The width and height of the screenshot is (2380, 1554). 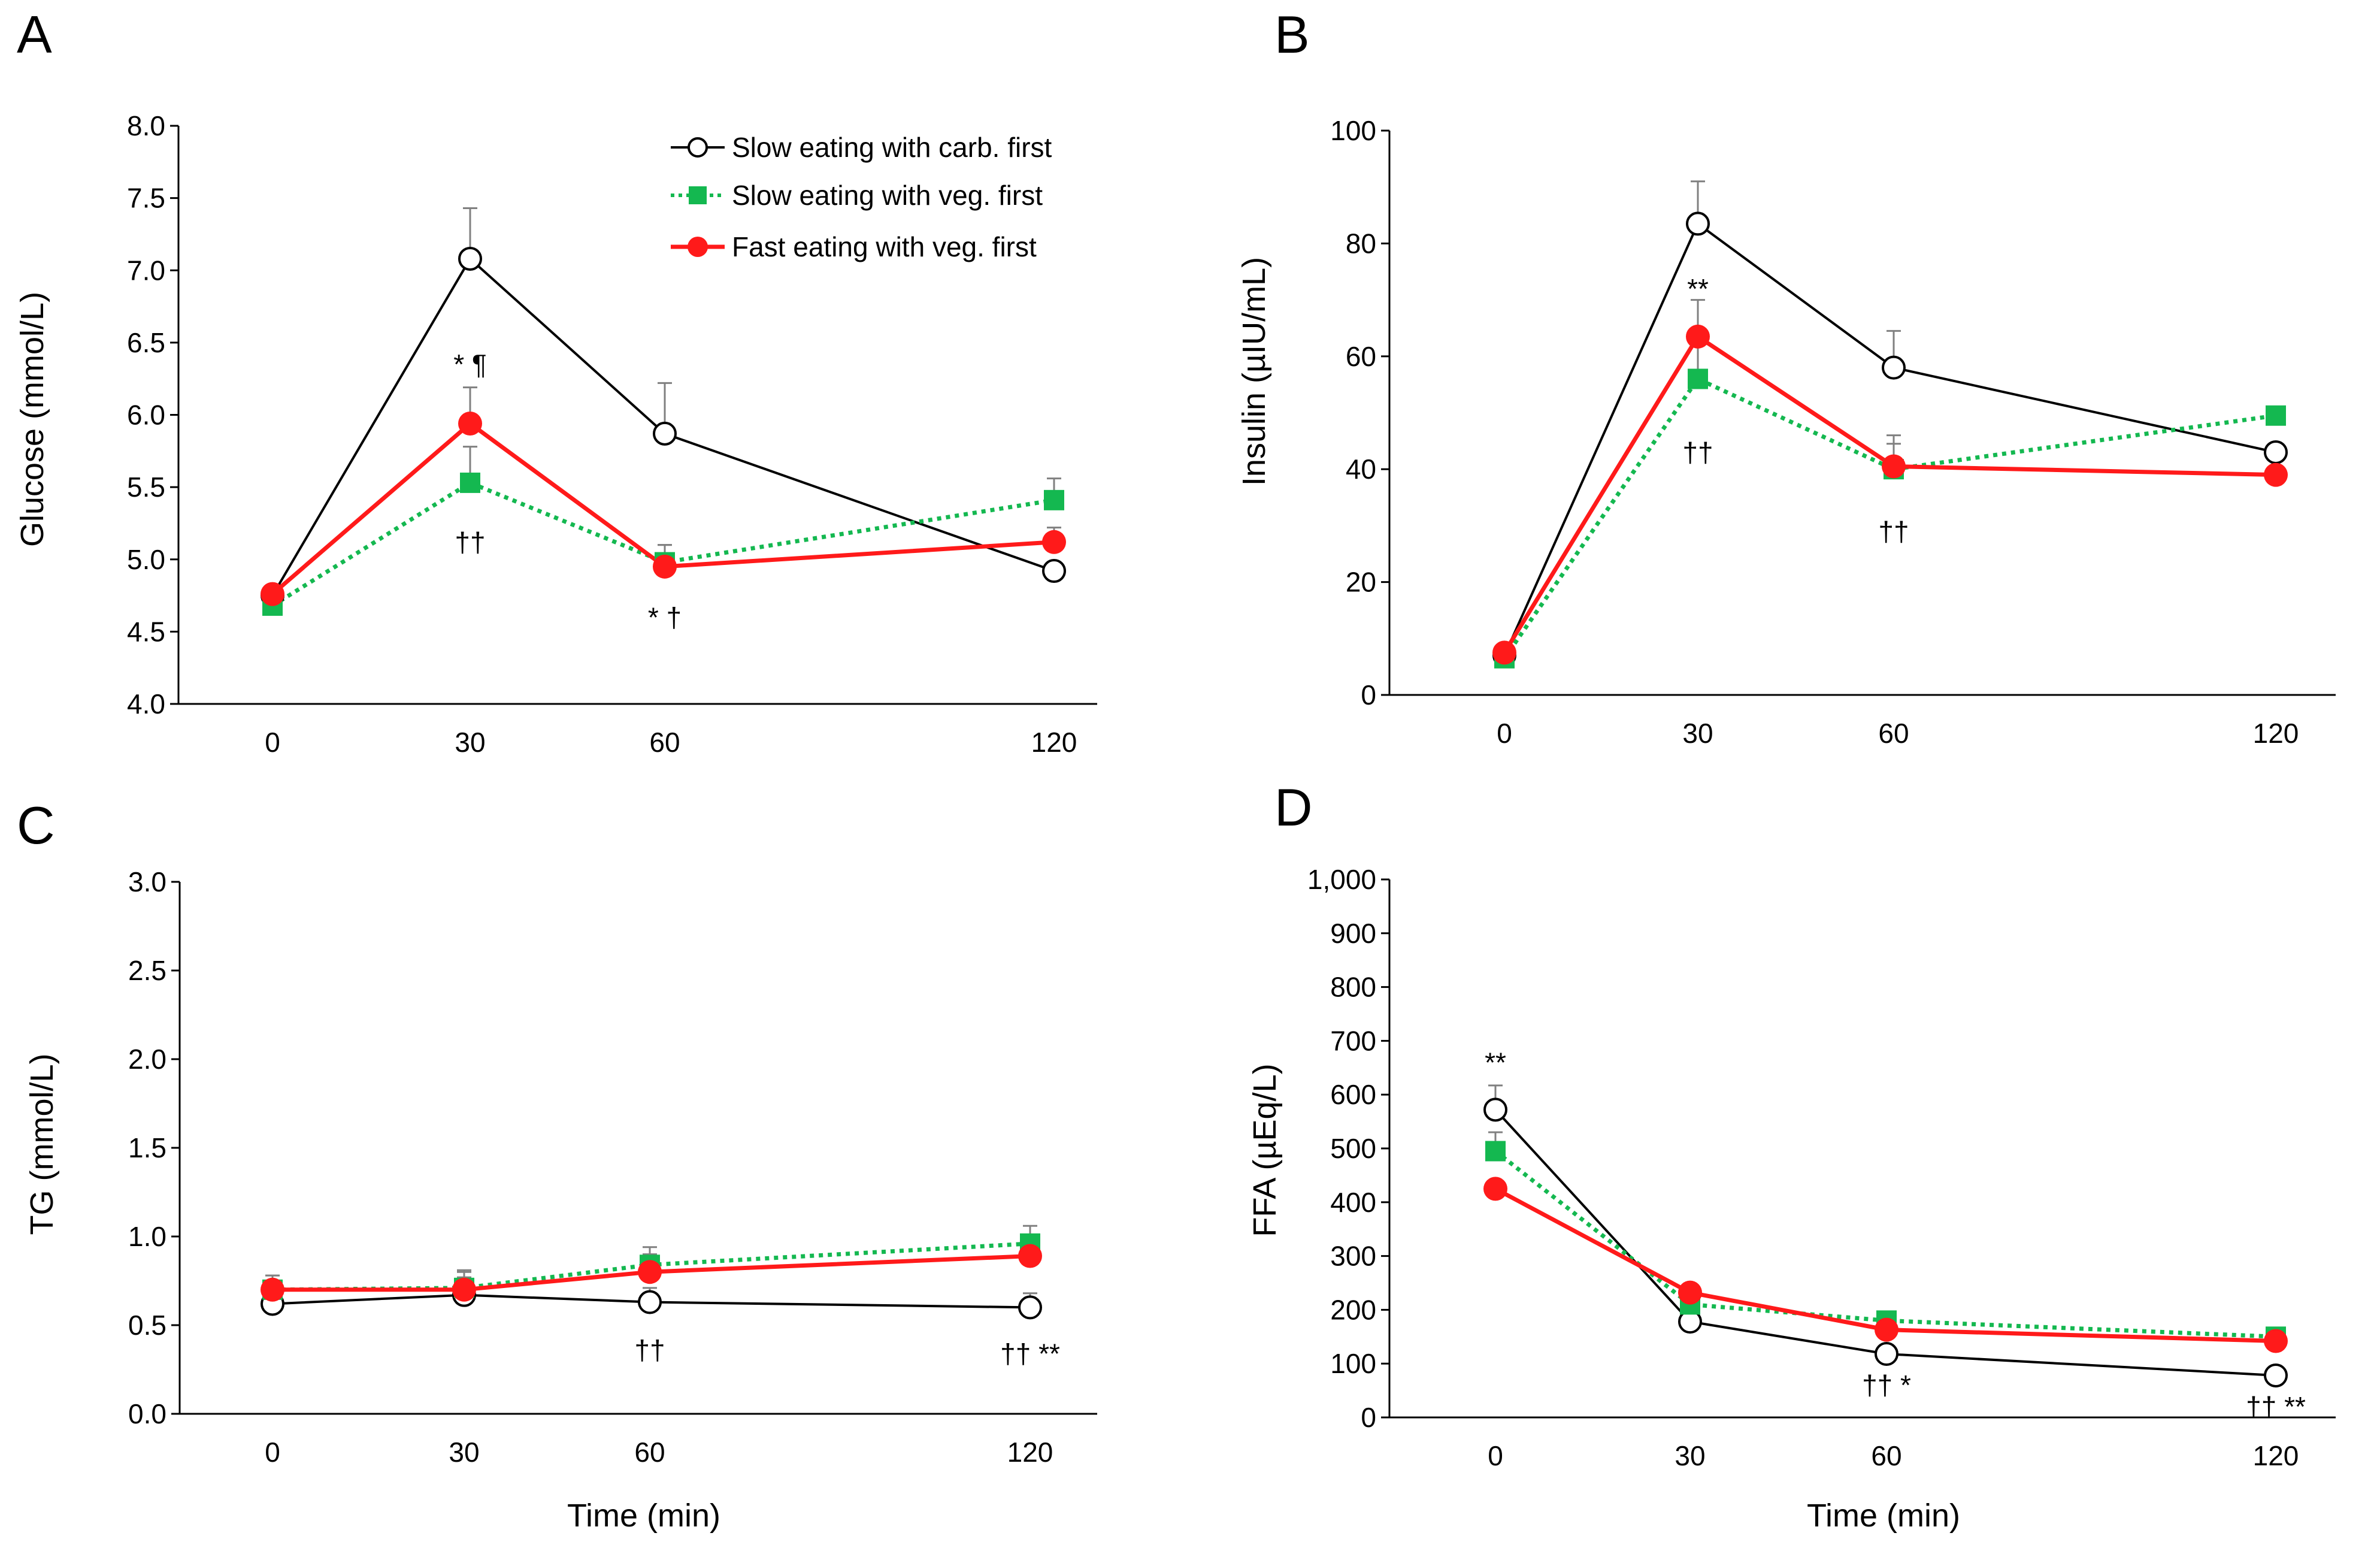 I want to click on y-tick-label: 4.5, so click(x=146, y=631).